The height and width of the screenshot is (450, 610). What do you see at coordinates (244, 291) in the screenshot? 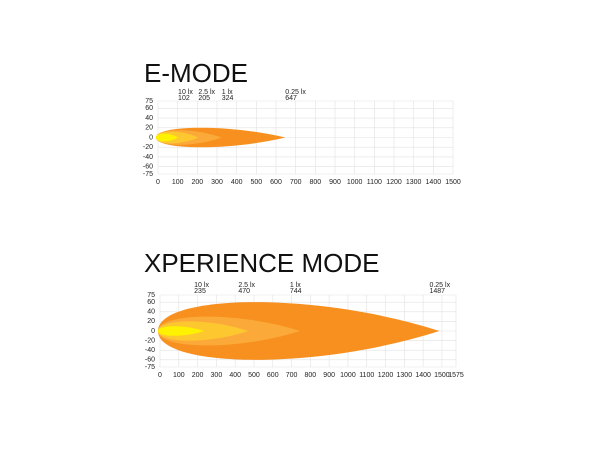
I see `isolux-distance: 470` at bounding box center [244, 291].